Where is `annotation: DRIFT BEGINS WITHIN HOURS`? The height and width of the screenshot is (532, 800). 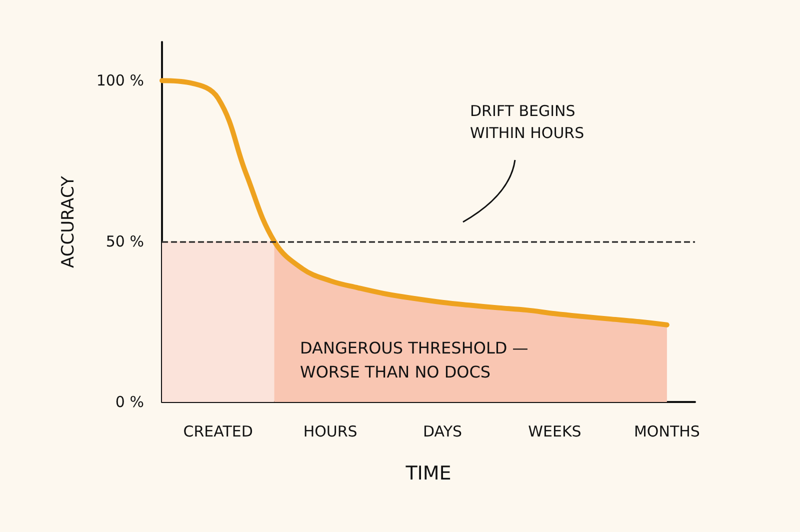 annotation: DRIFT BEGINS WITHIN HOURS is located at coordinates (527, 122).